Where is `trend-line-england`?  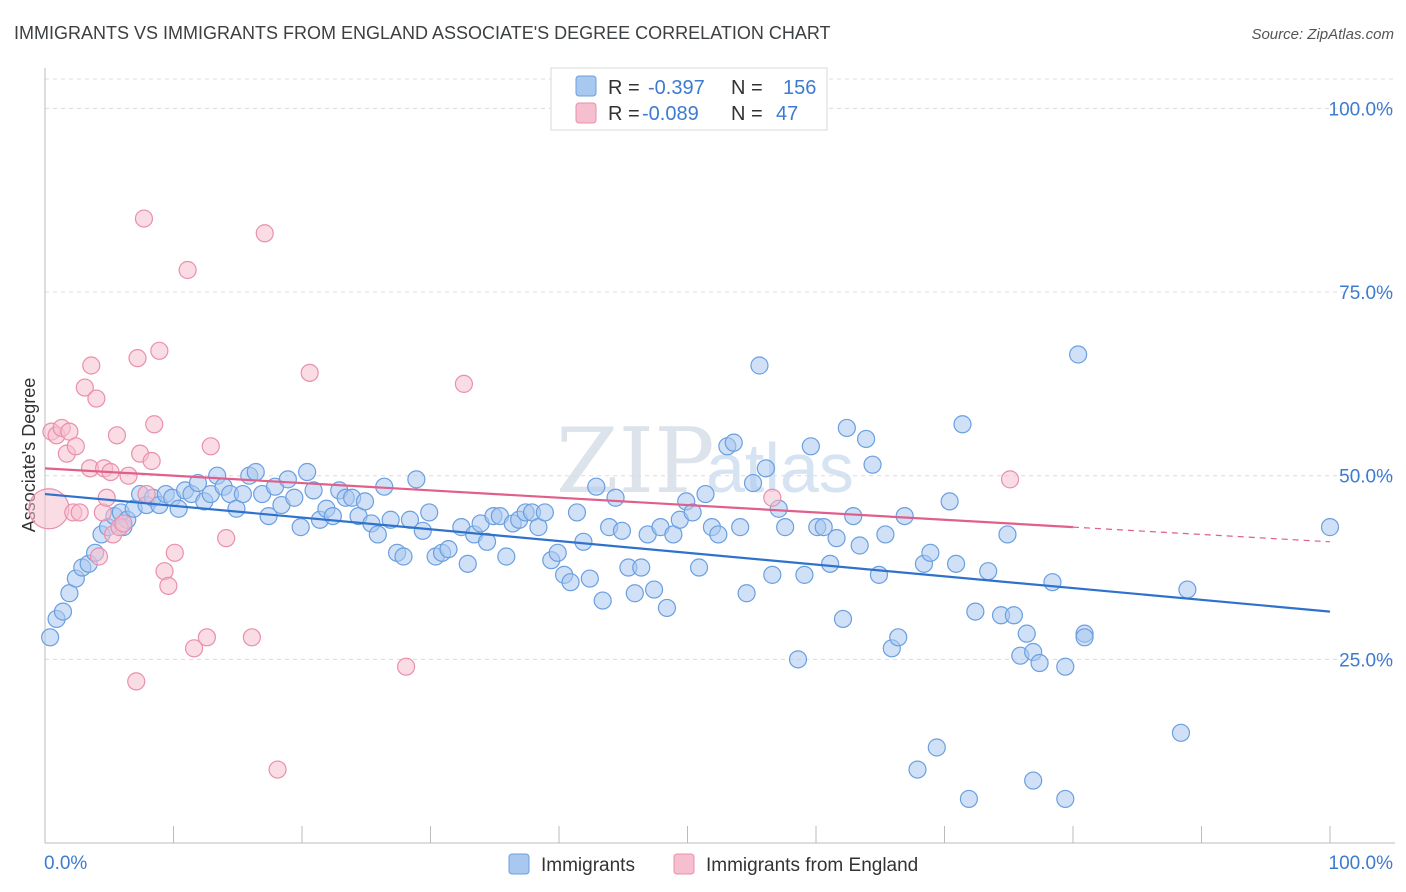 trend-line-england is located at coordinates (559, 498).